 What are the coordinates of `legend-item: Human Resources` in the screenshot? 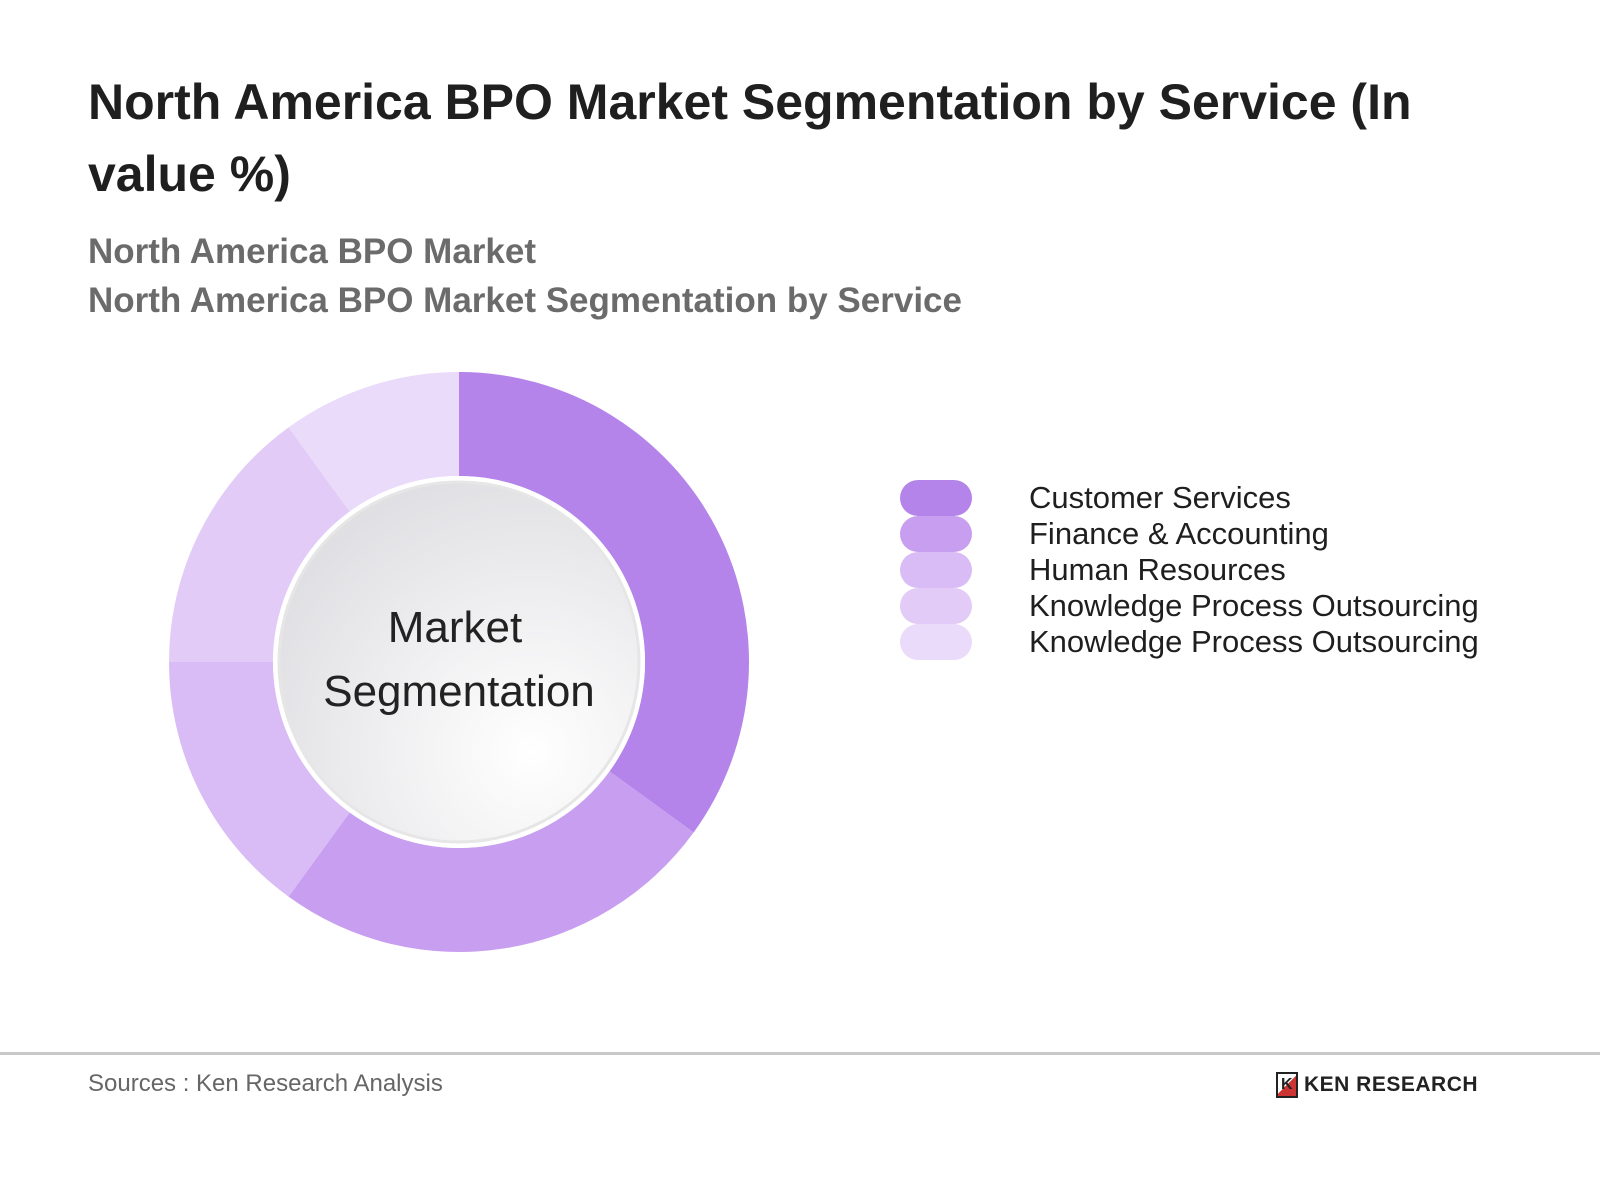 It's located at (1189, 569).